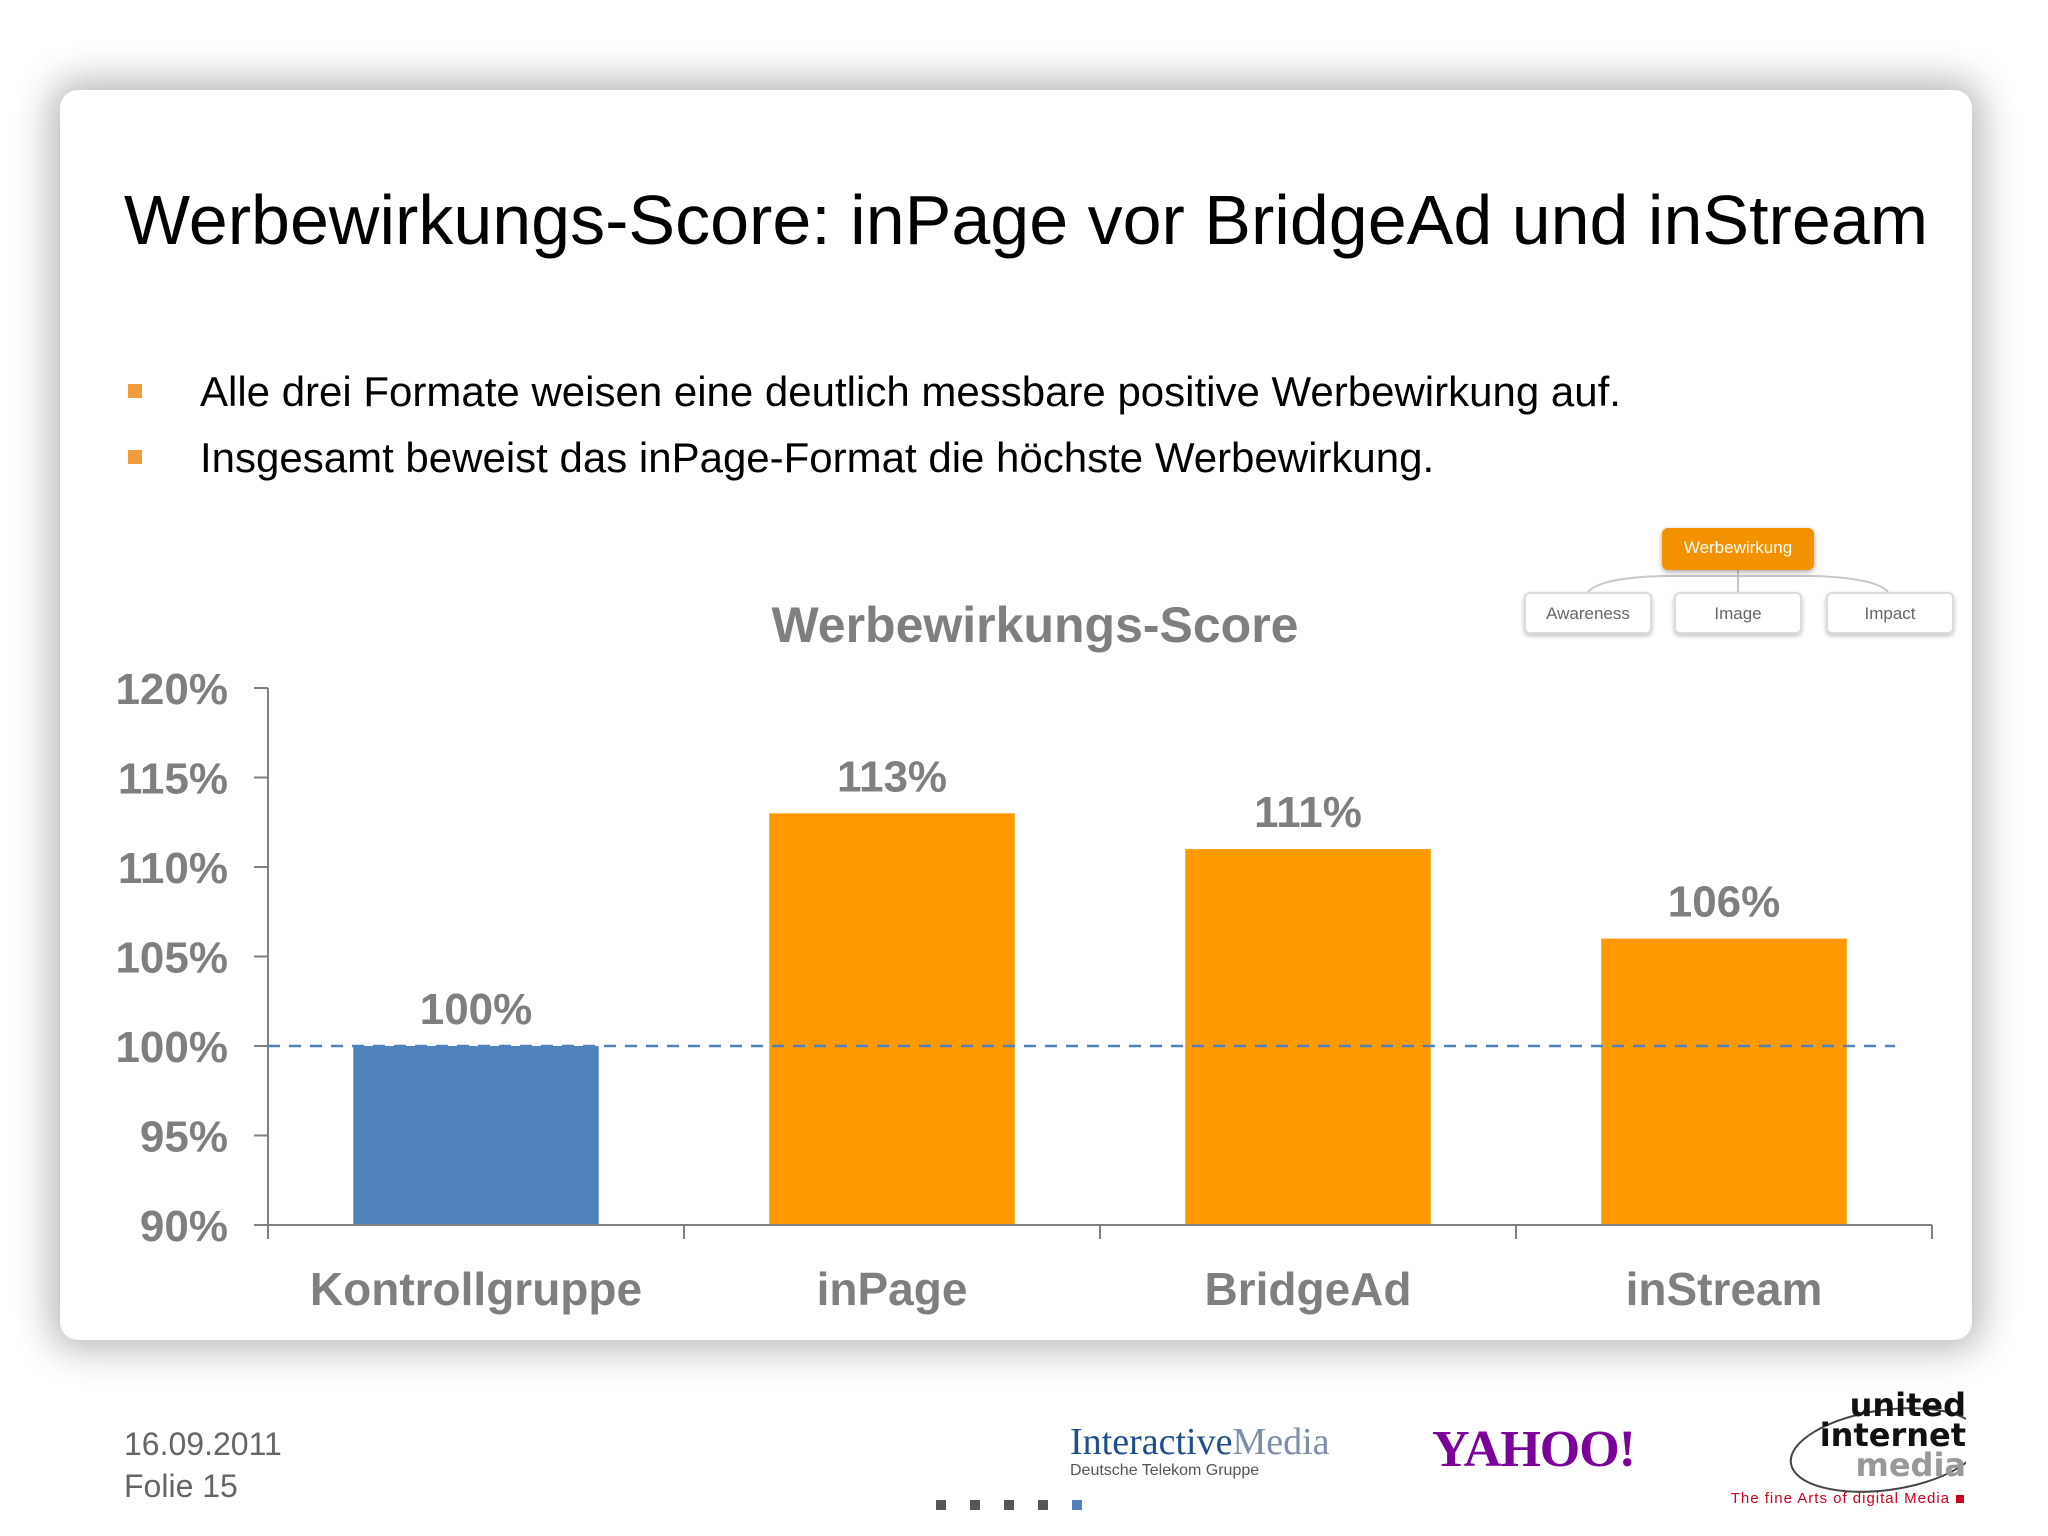 This screenshot has width=2048, height=1536. Describe the element at coordinates (1281, 1442) in the screenshot. I see `logo-im-media: Media` at that location.